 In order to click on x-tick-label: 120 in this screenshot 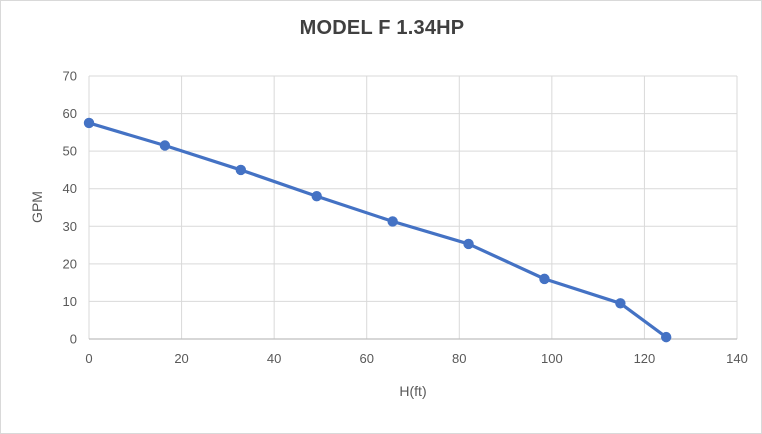, I will do `click(645, 358)`.